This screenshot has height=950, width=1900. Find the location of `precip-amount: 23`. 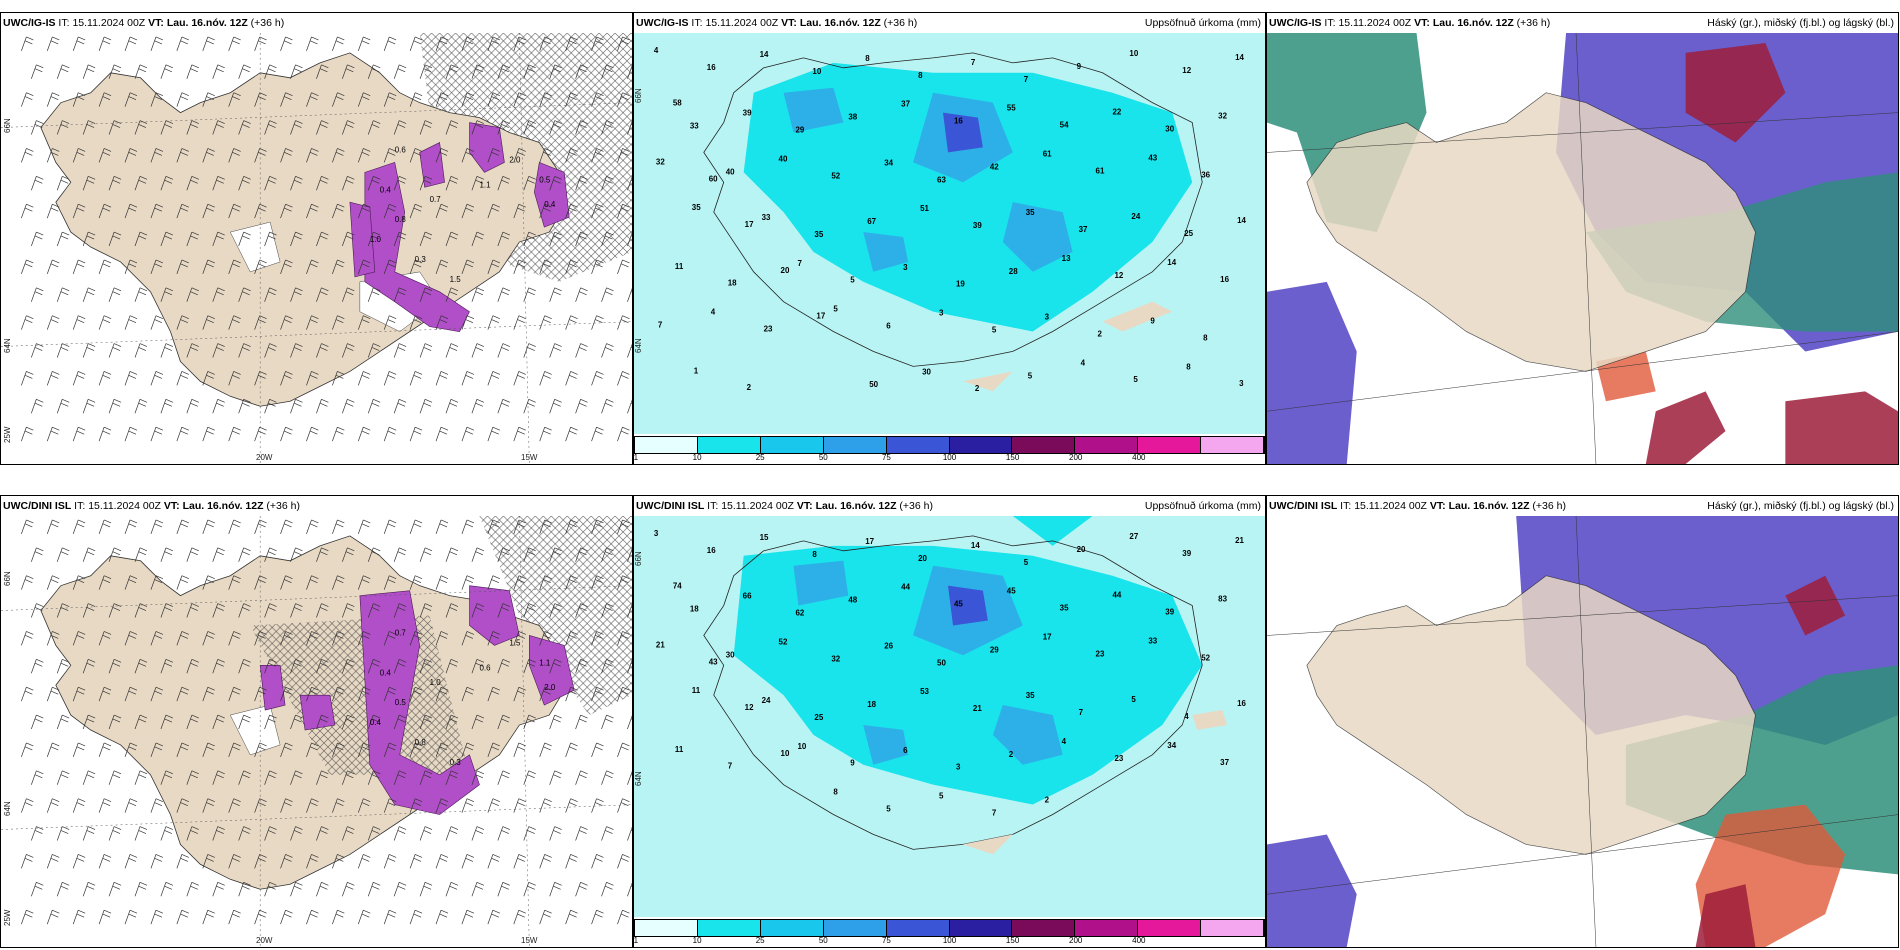

precip-amount: 23 is located at coordinates (1100, 653).